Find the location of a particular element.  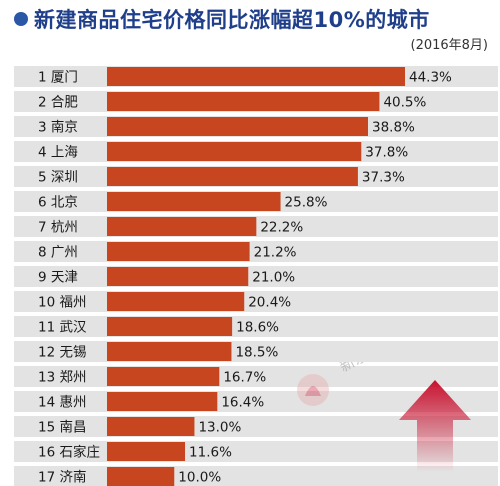

category-label: 11 武汉 is located at coordinates (62, 328).